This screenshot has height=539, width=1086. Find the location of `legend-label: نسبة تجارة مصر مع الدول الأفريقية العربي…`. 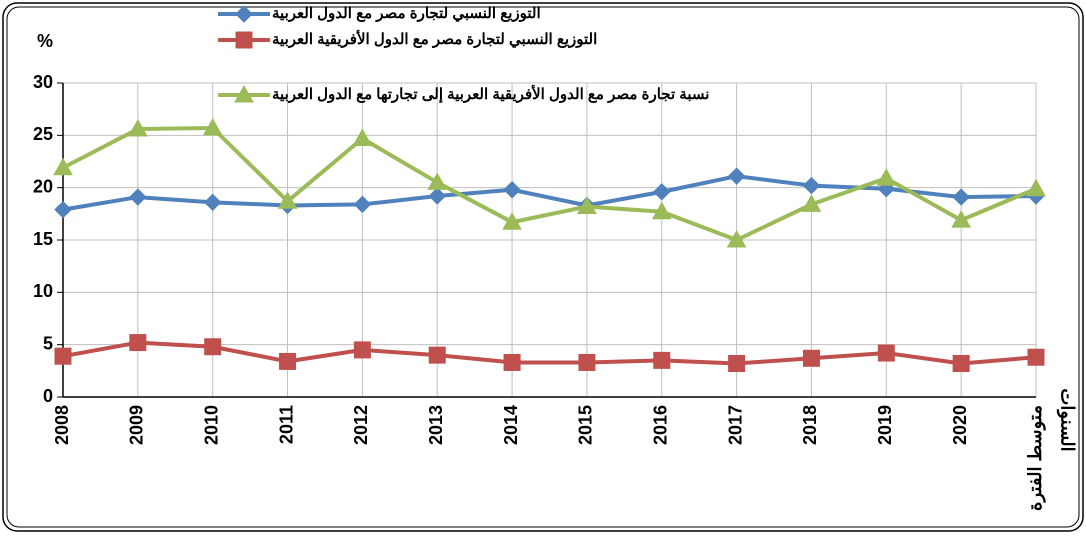

legend-label: نسبة تجارة مصر مع الدول الأفريقية العربي… is located at coordinates (490, 93).